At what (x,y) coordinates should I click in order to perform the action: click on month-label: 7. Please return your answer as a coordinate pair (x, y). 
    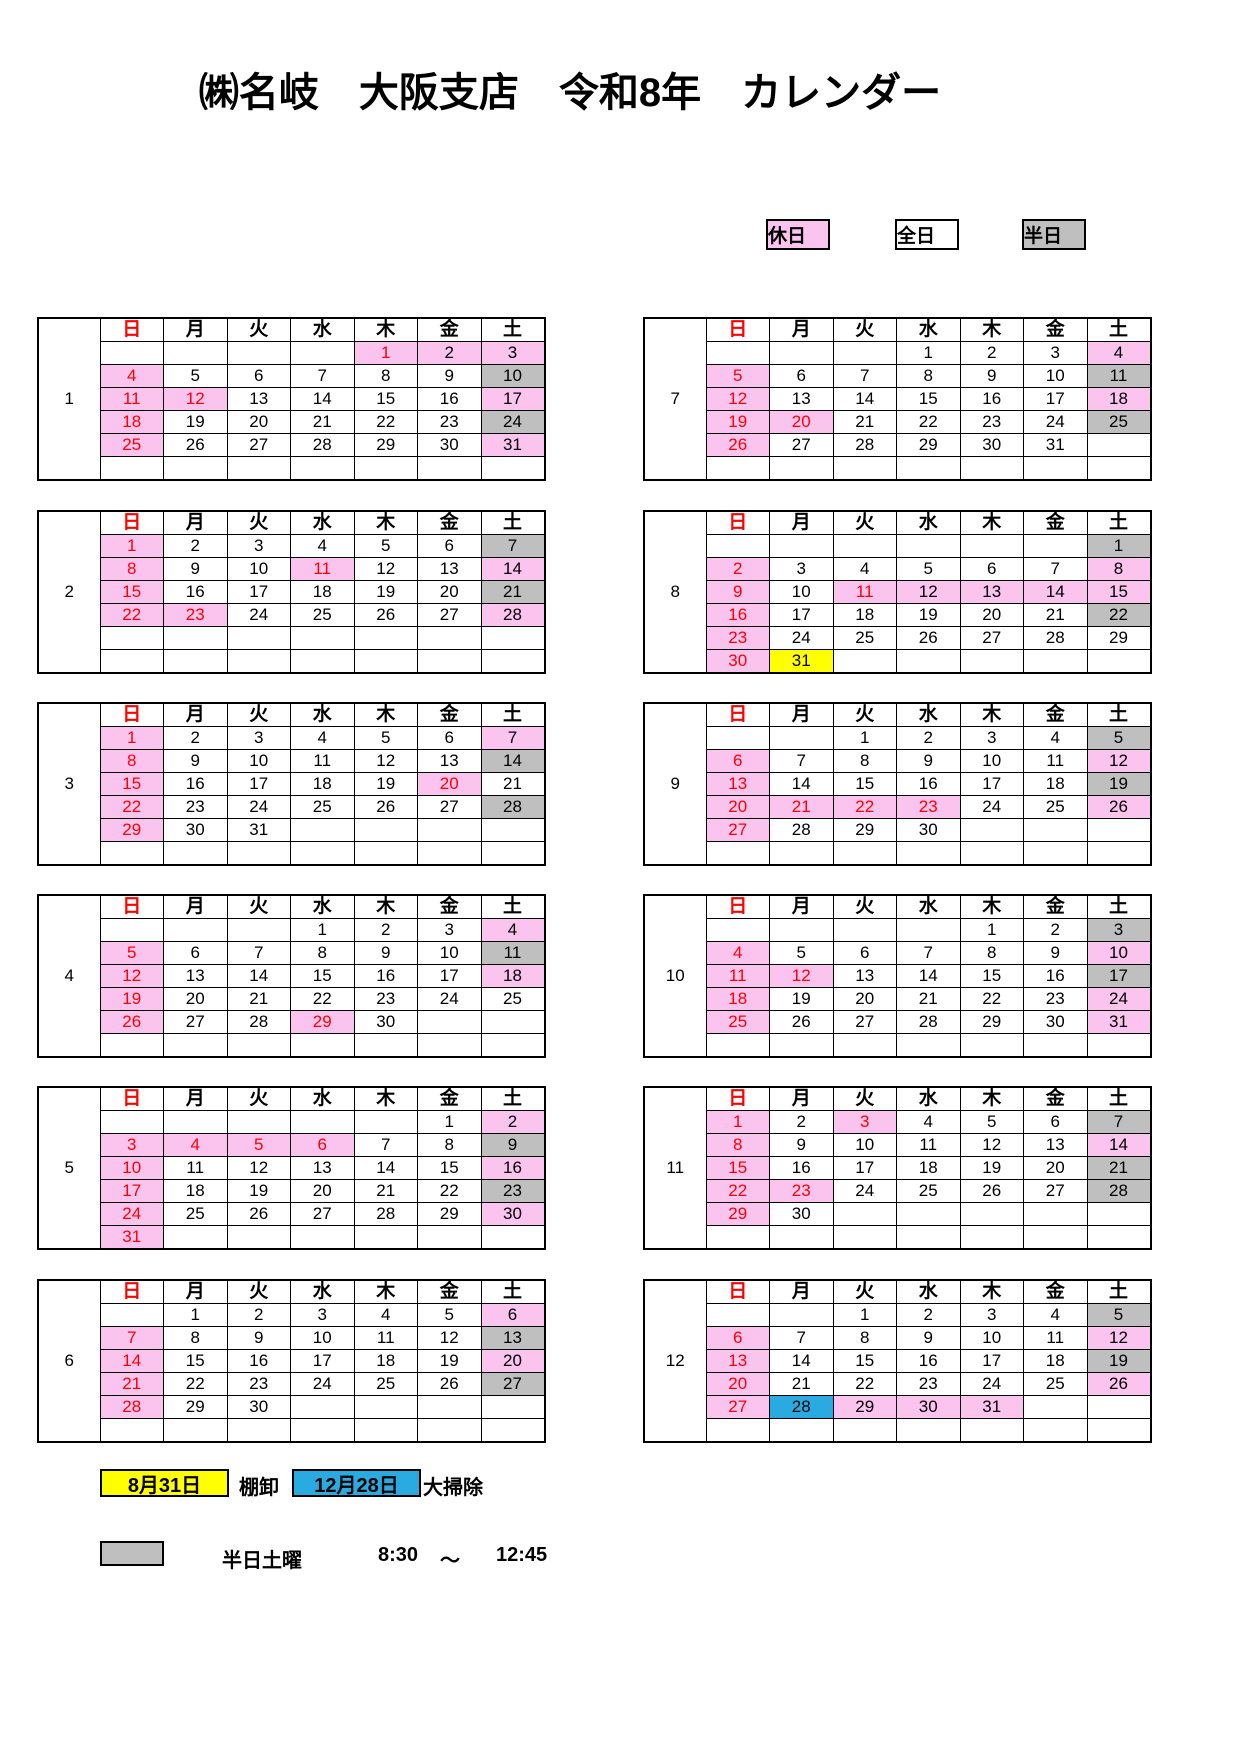
    Looking at the image, I should click on (675, 399).